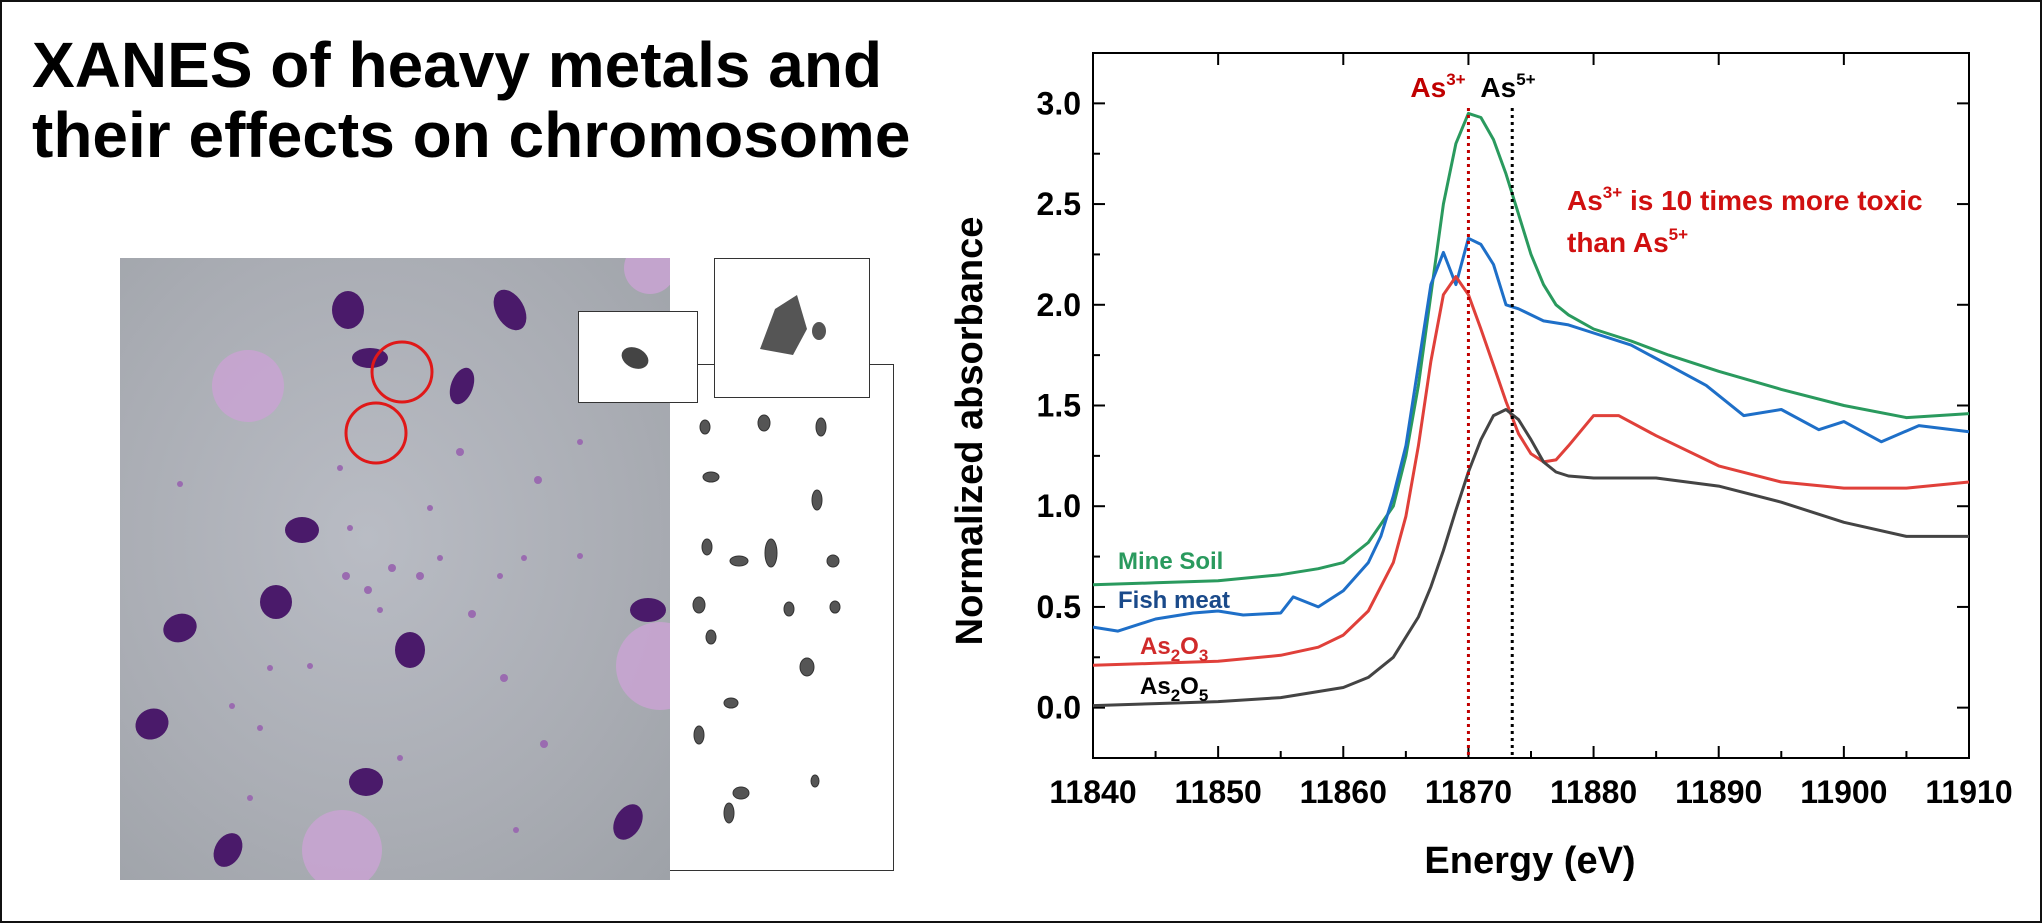 This screenshot has width=2042, height=923. What do you see at coordinates (1437, 86) in the screenshot?
I see `as3-ref-label: As3+` at bounding box center [1437, 86].